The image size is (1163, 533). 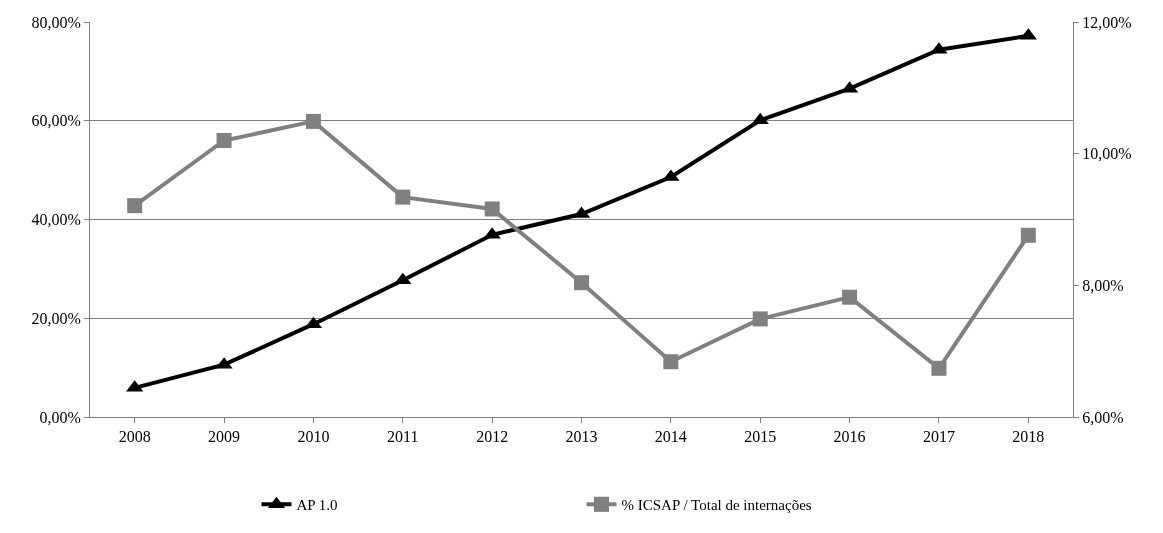 I want to click on y2-tick-label: 6,00%, so click(x=1103, y=417).